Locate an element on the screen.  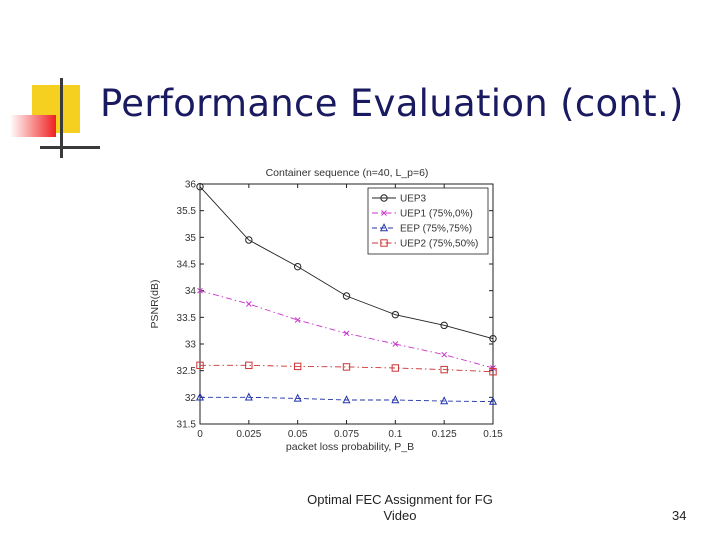
y-tick-label: 35.5 is located at coordinates (187, 211).